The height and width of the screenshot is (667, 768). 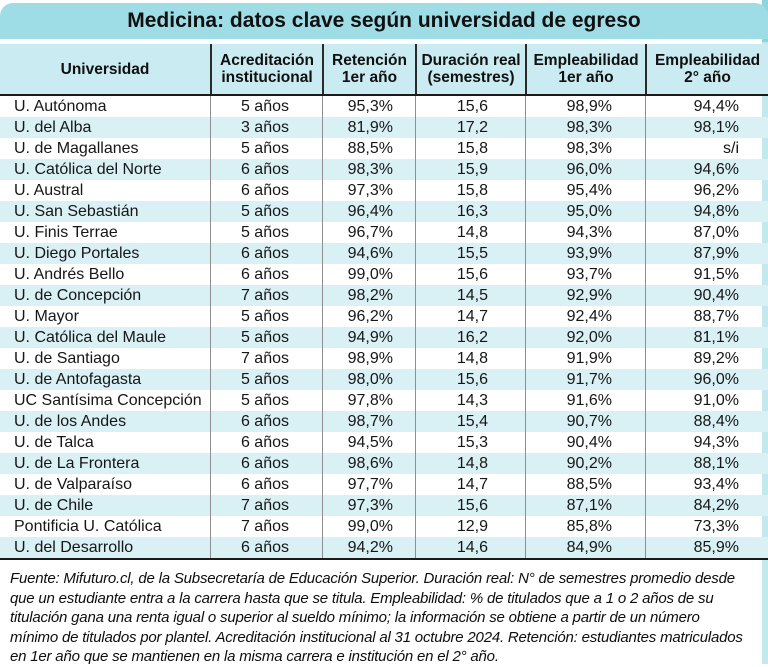 I want to click on column-header-line: Retención, so click(x=369, y=60).